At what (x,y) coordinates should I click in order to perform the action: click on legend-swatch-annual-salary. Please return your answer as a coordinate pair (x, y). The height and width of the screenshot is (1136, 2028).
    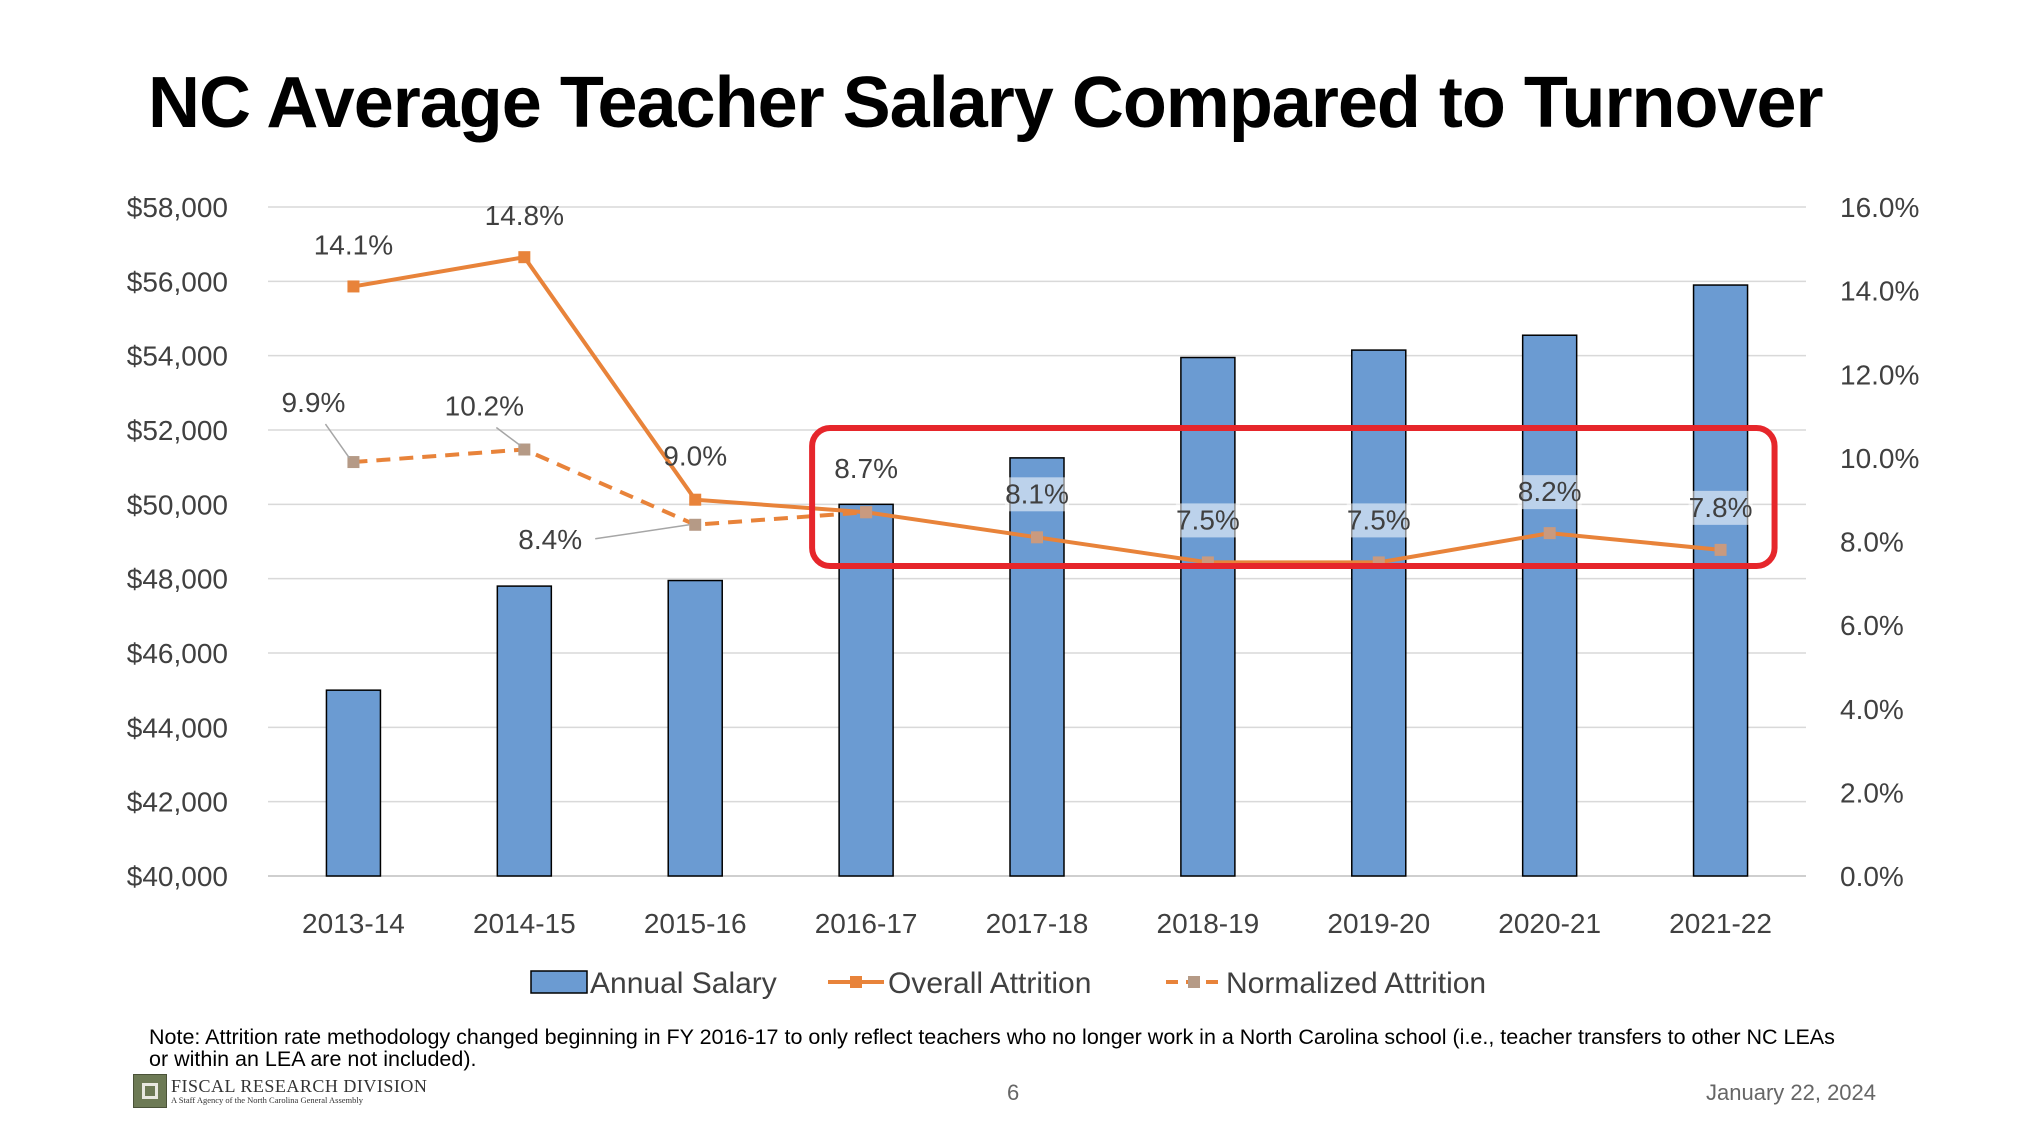
    Looking at the image, I should click on (559, 982).